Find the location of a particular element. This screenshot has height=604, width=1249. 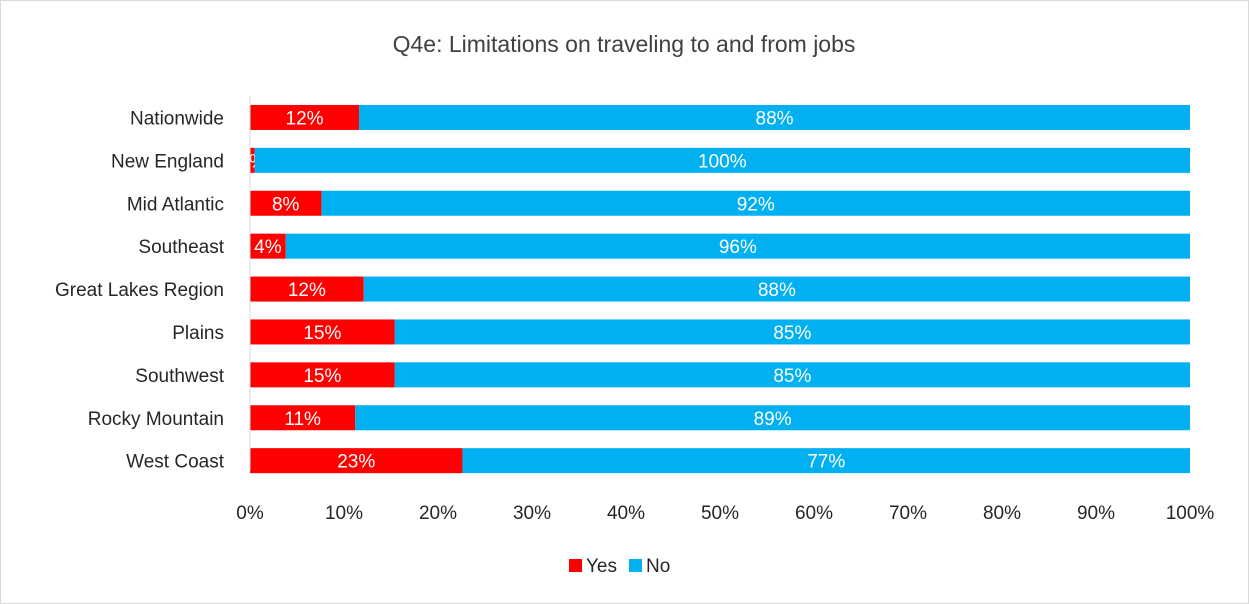

category-label: West Coast is located at coordinates (175, 462).